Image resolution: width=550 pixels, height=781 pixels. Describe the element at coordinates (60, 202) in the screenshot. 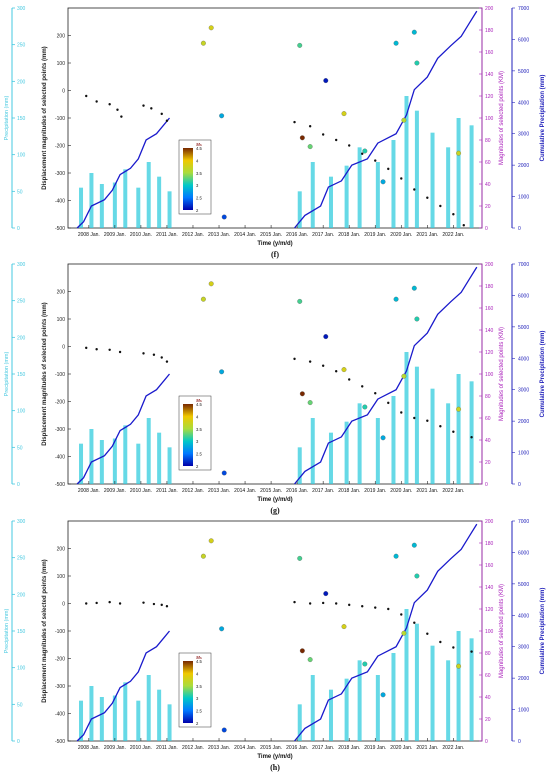

I see `displacement-tick-label: -400` at that location.